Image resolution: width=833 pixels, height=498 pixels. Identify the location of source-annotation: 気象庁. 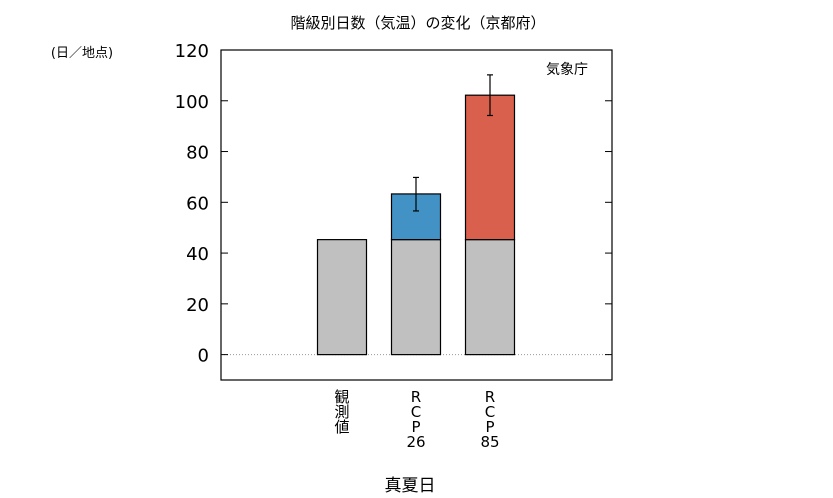
(567, 70).